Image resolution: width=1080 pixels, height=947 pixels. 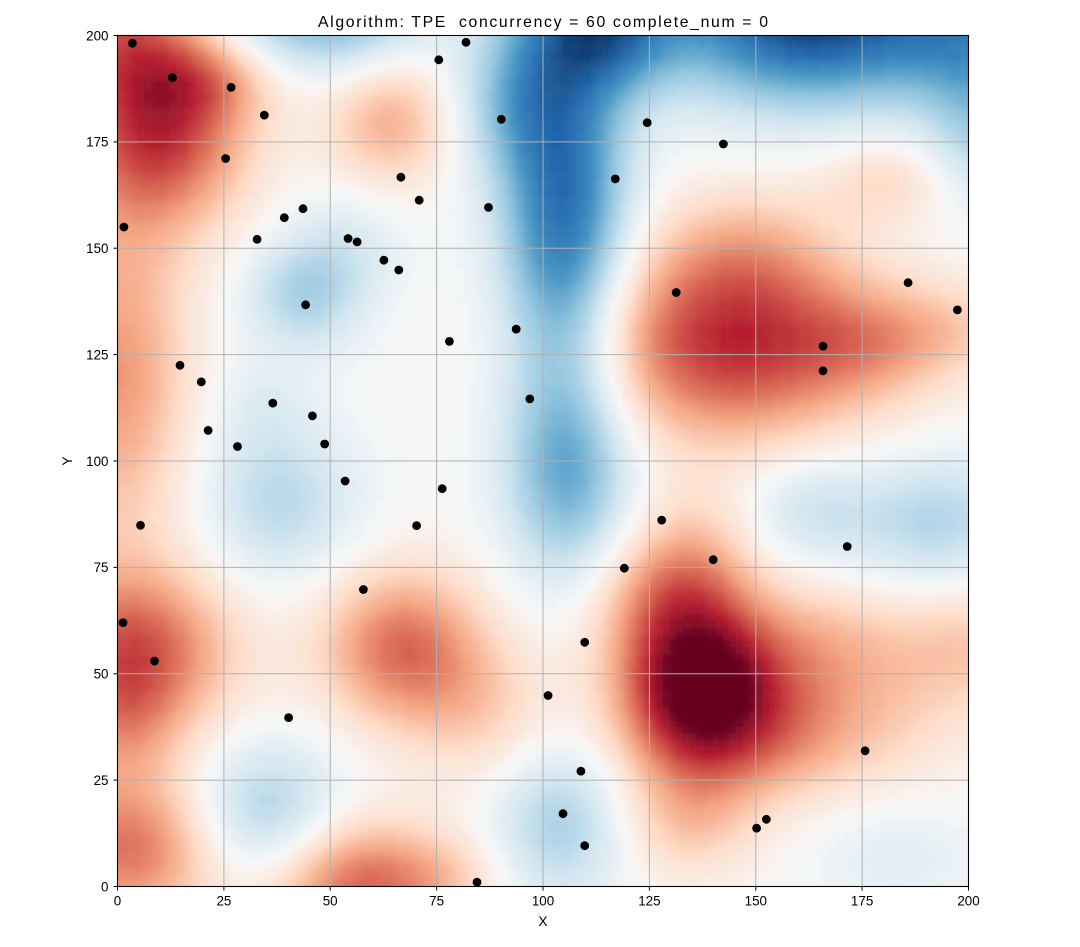 I want to click on svg-text: Y, so click(x=67, y=460).